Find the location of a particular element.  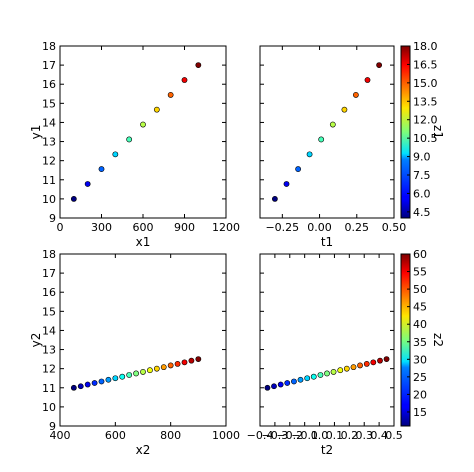

x-tick-label: 0.0 is located at coordinates (320, 435).